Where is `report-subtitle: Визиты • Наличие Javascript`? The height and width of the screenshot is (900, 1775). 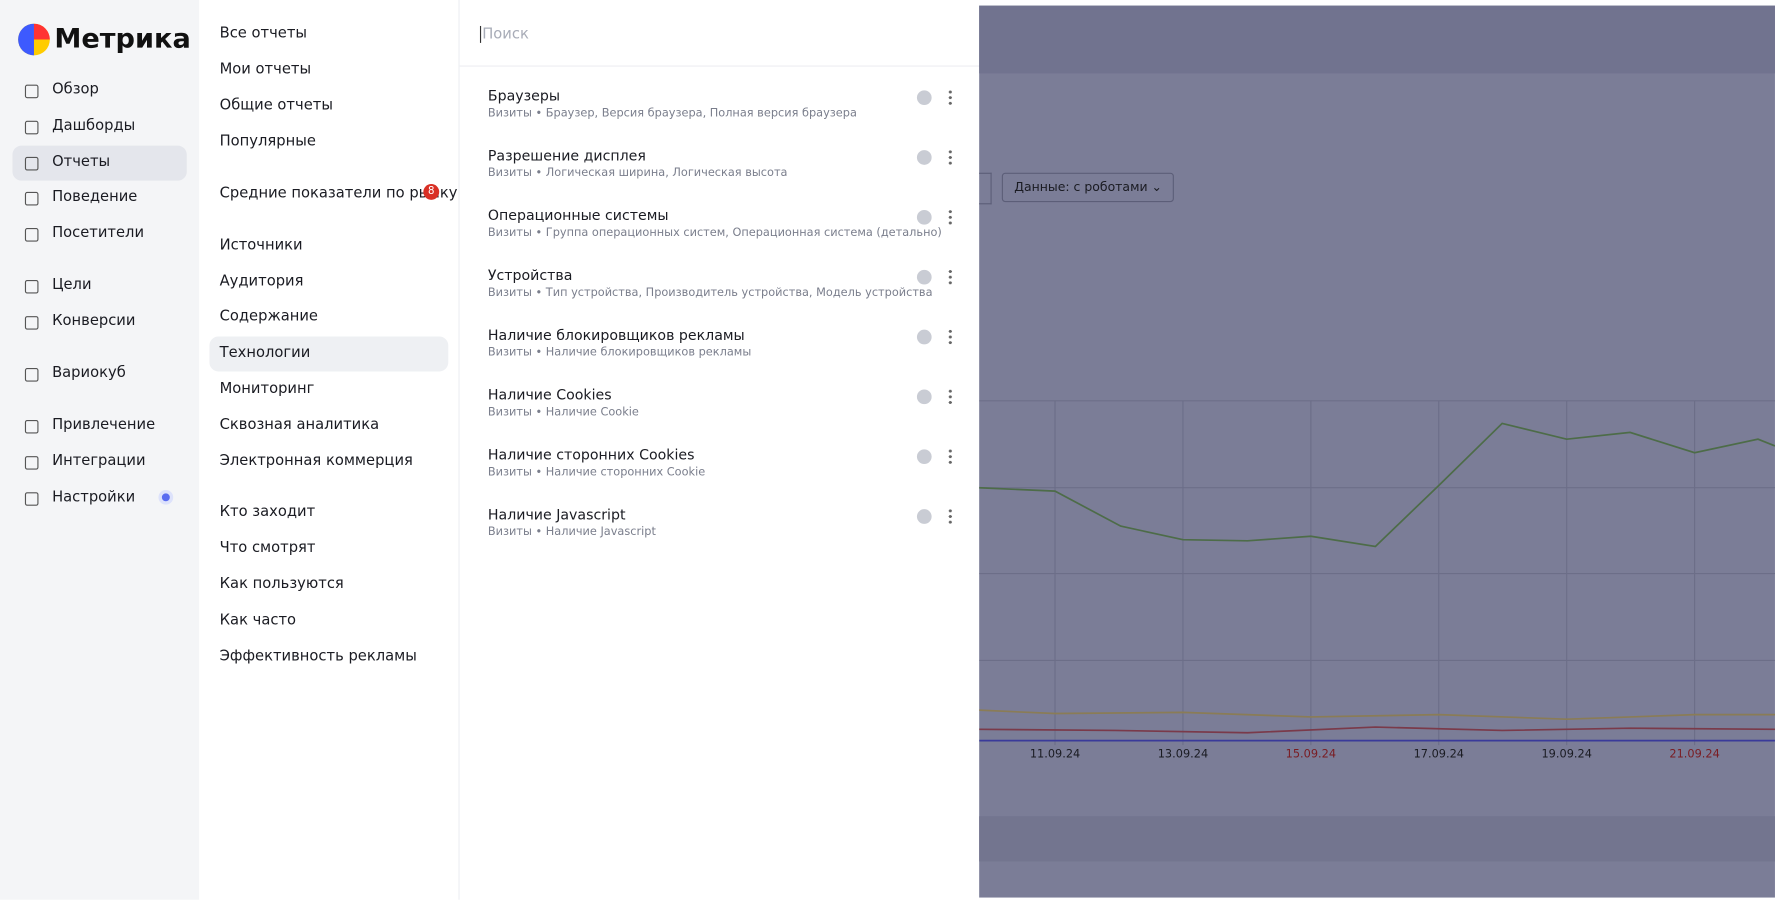 report-subtitle: Визиты • Наличие Javascript is located at coordinates (571, 532).